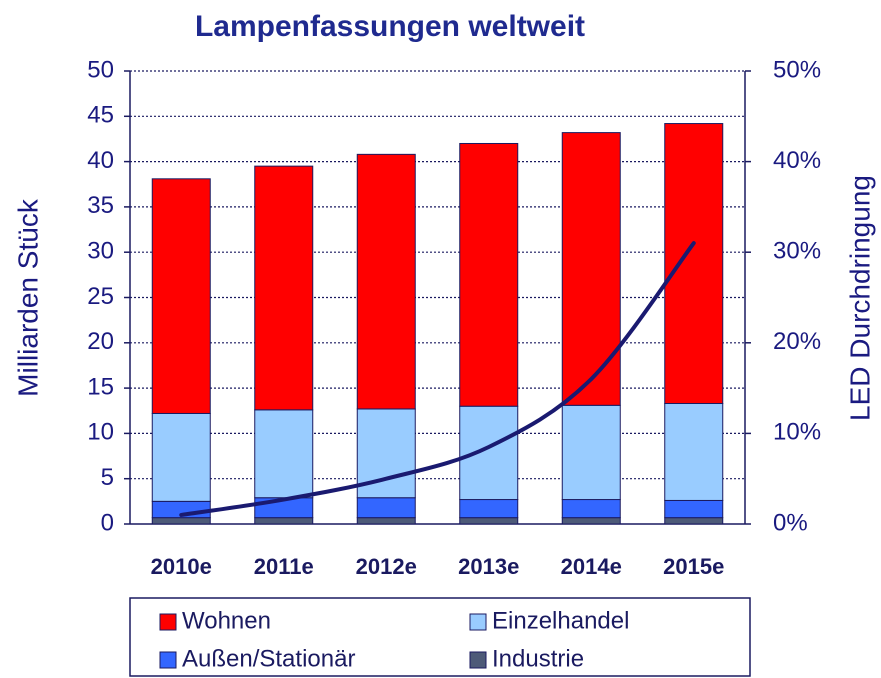 The width and height of the screenshot is (881, 678). Describe the element at coordinates (100, 69) in the screenshot. I see `y-tick-label: 50` at that location.